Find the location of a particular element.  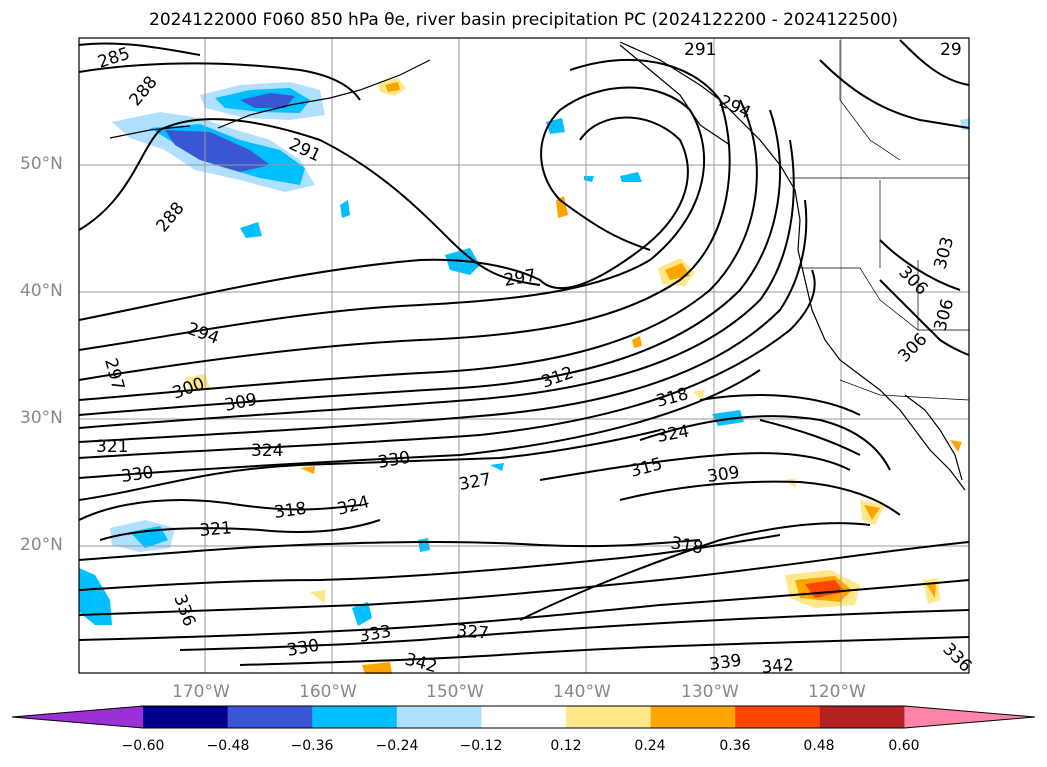

colorbar-extend-min is located at coordinates (77, 717).